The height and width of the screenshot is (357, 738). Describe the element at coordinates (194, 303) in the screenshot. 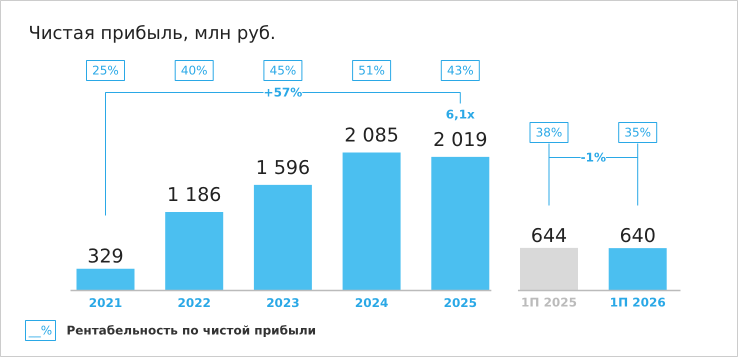

I see `x-tick-label: 2022` at that location.